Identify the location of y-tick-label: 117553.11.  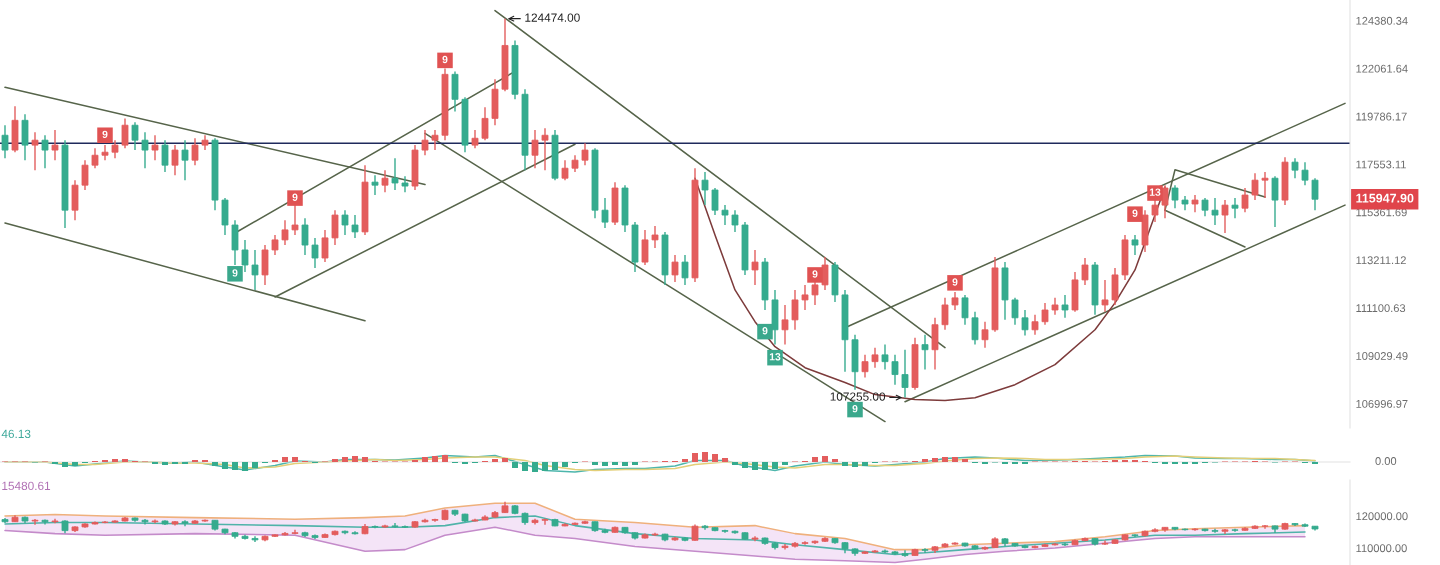
(1381, 164).